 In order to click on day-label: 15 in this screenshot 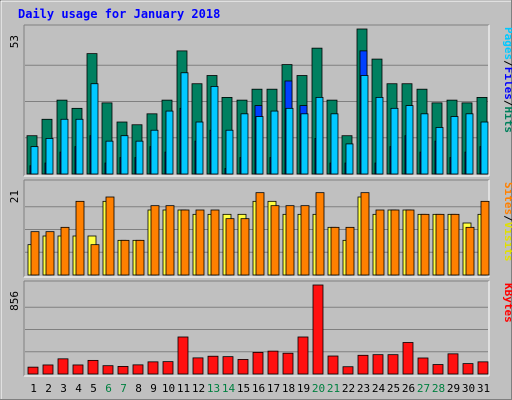, I will do `click(243, 388)`.